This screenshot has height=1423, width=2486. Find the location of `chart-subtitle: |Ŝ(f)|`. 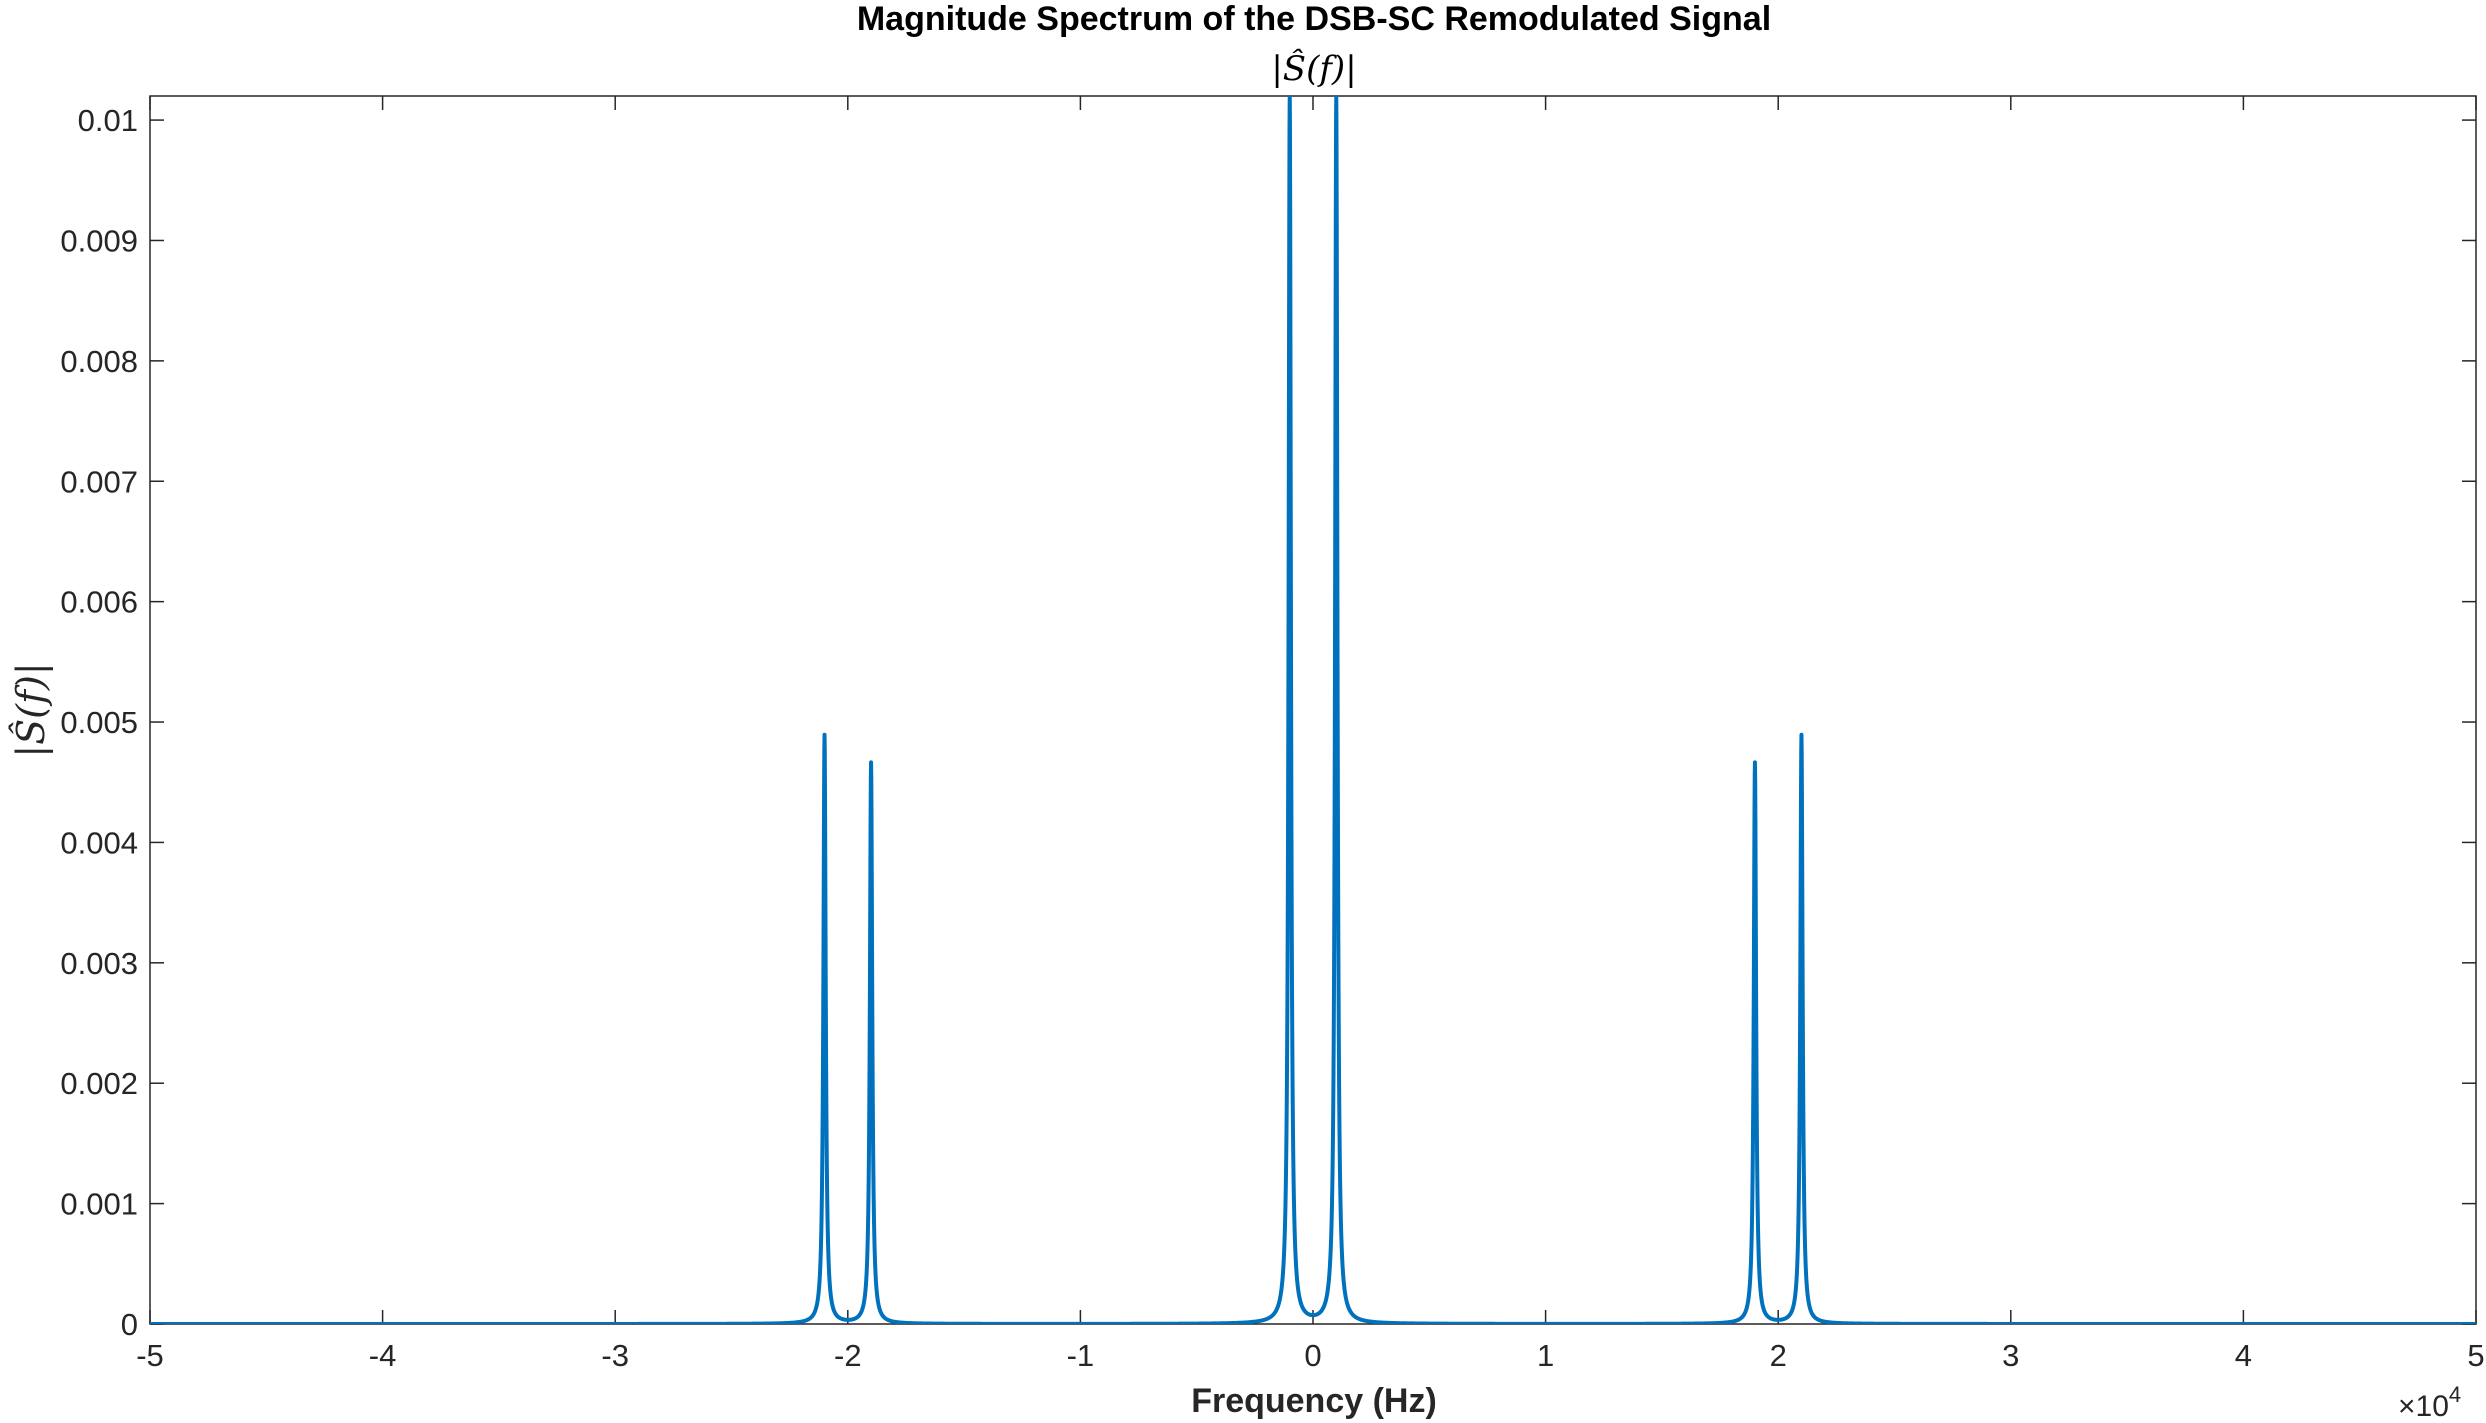

chart-subtitle: |Ŝ(f)| is located at coordinates (1313, 68).